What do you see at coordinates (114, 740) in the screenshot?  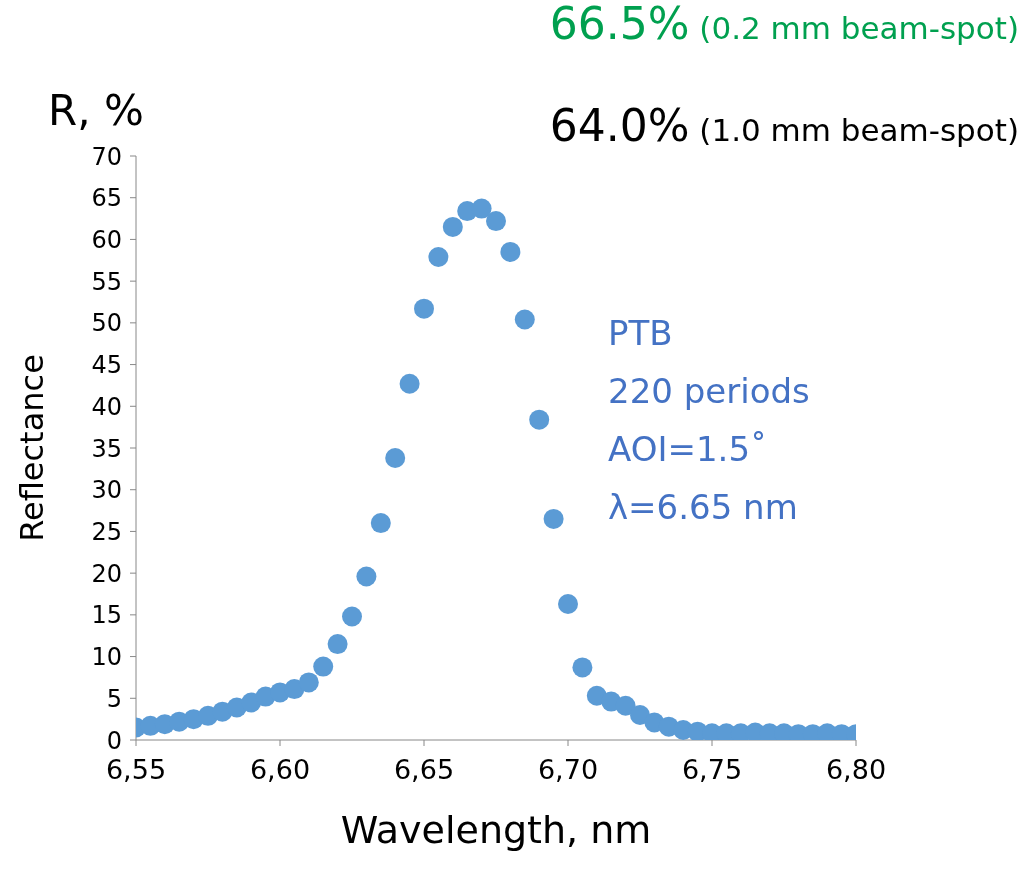 I see `y-tick-label: 0` at bounding box center [114, 740].